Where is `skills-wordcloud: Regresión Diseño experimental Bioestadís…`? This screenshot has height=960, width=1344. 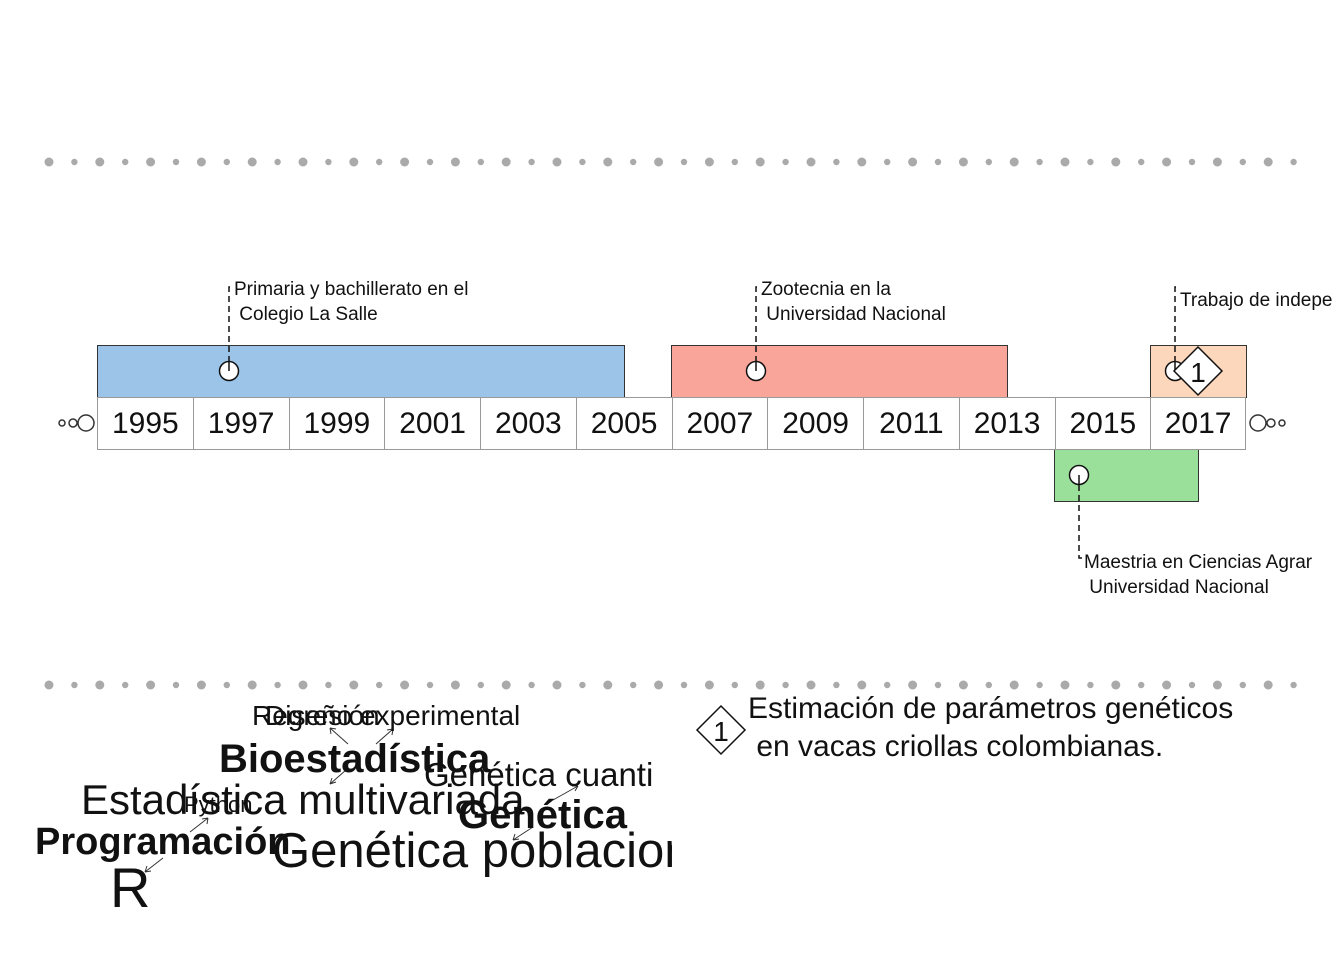
skills-wordcloud: Regresión Diseño experimental Bioestadís… is located at coordinates (336, 815).